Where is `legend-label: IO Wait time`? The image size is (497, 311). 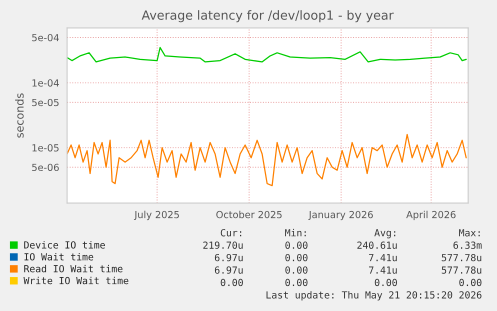 legend-label: IO Wait time is located at coordinates (59, 256).